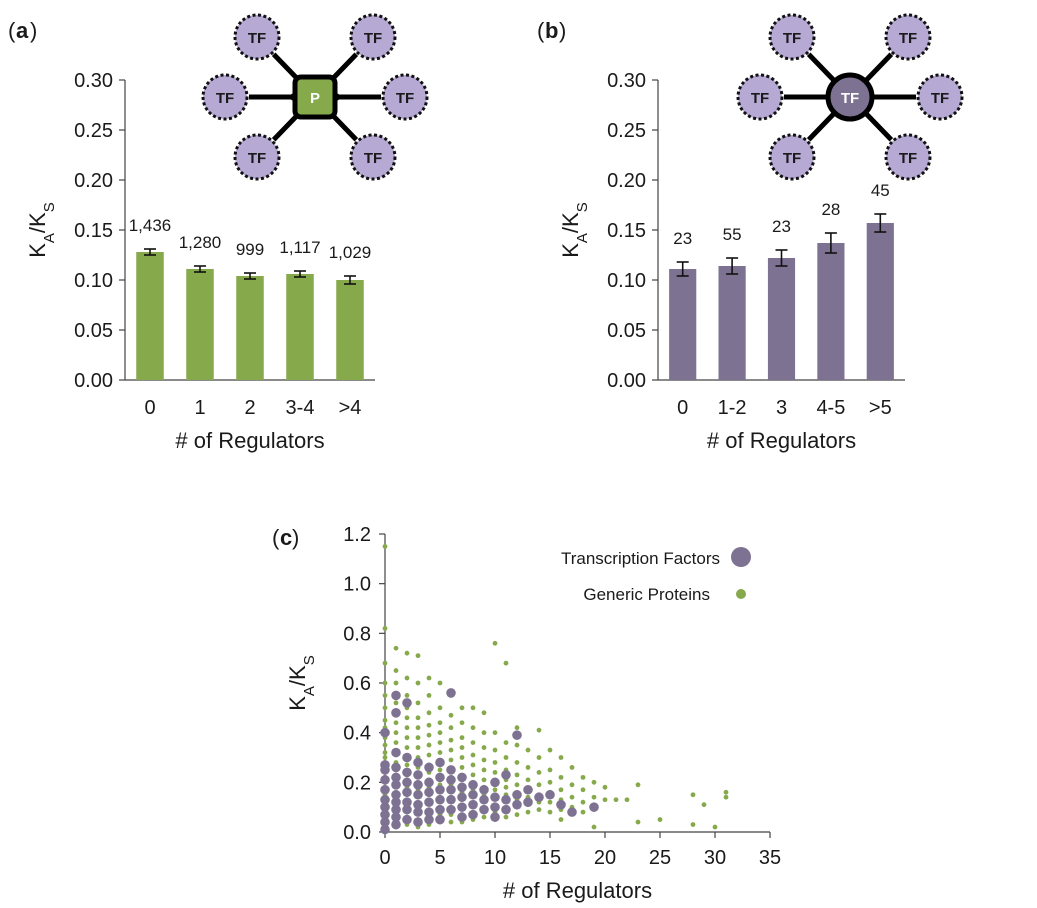  Describe the element at coordinates (781, 440) in the screenshot. I see `x-axis-title: # of Regulators` at that location.